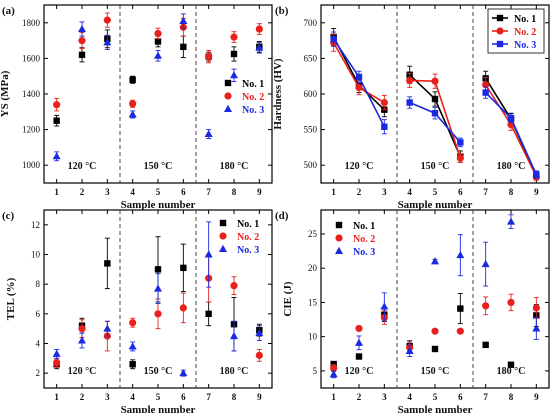 Image resolution: width=550 pixels, height=413 pixels. Describe the element at coordinates (38, 344) in the screenshot. I see `y-tick-label: 4` at that location.